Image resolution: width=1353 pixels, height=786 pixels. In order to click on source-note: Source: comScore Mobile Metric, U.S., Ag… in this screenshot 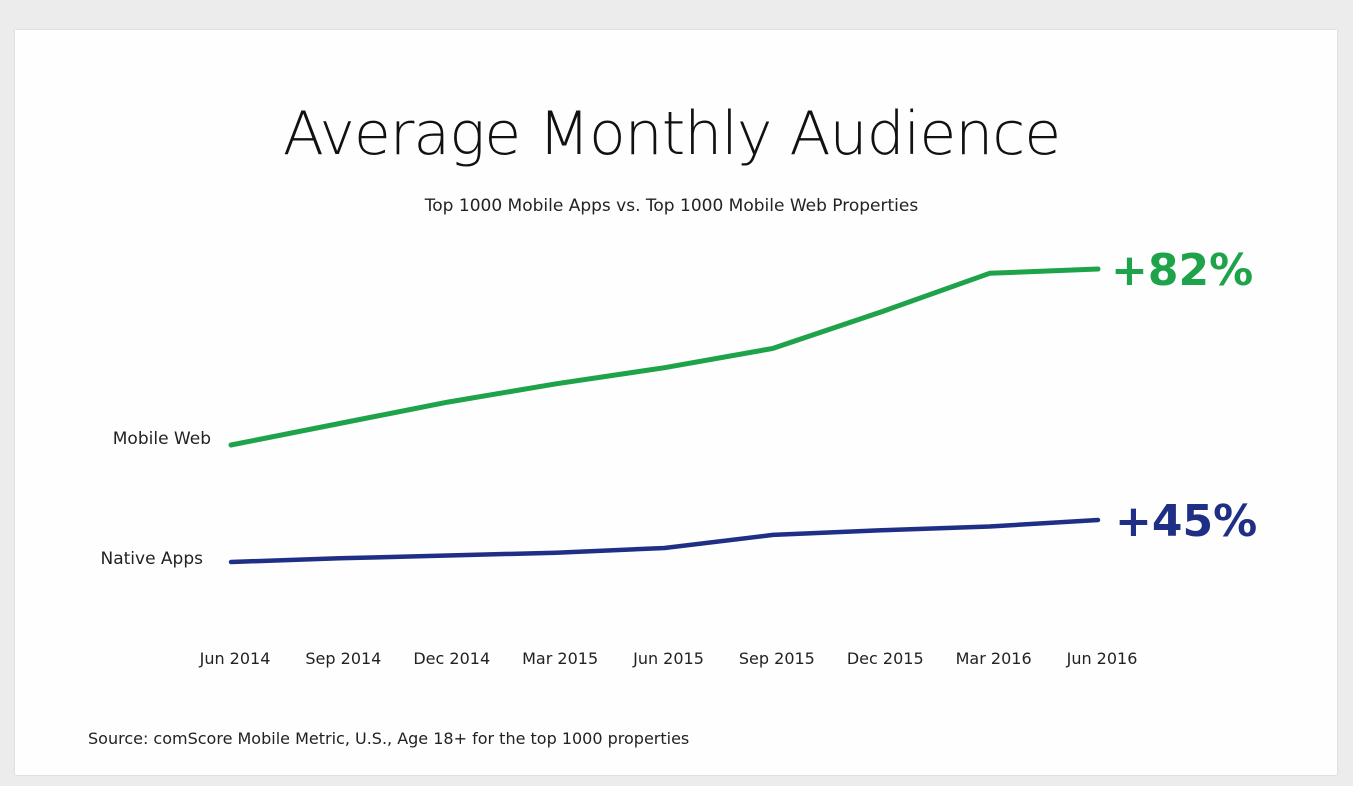, I will do `click(389, 738)`.